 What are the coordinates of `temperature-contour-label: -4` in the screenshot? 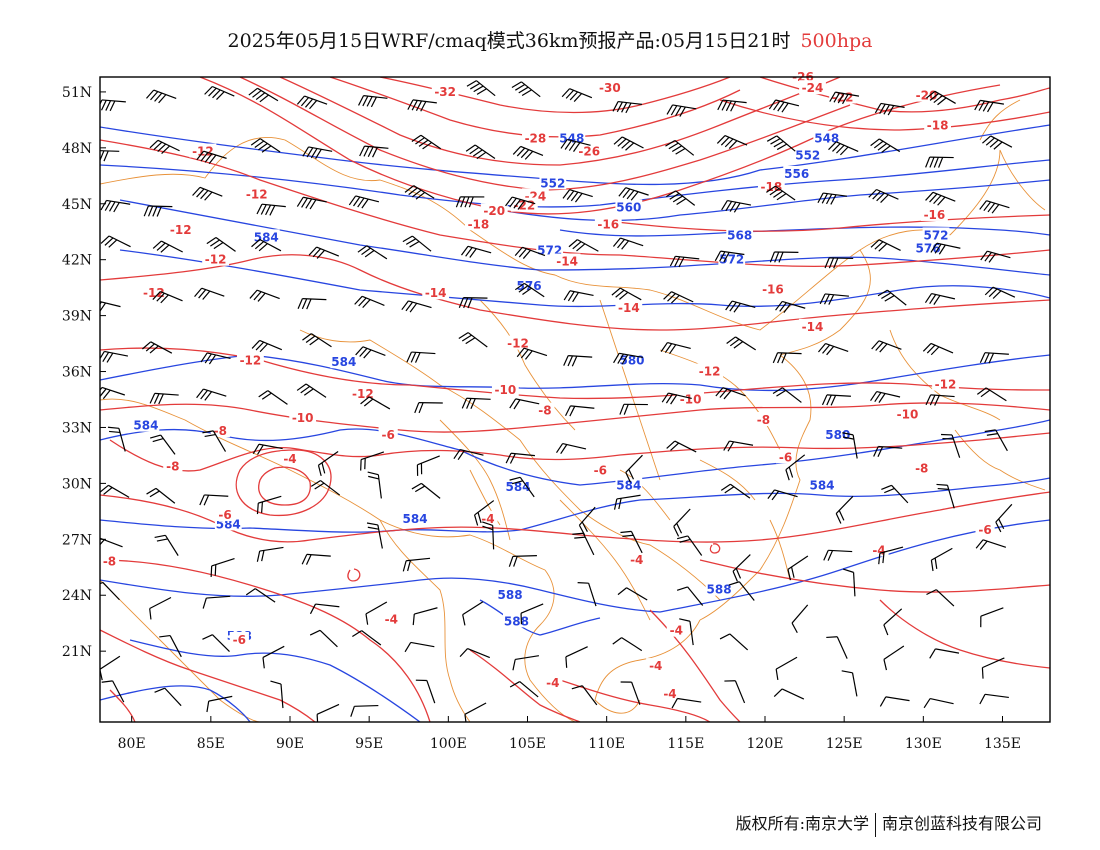 It's located at (655, 666).